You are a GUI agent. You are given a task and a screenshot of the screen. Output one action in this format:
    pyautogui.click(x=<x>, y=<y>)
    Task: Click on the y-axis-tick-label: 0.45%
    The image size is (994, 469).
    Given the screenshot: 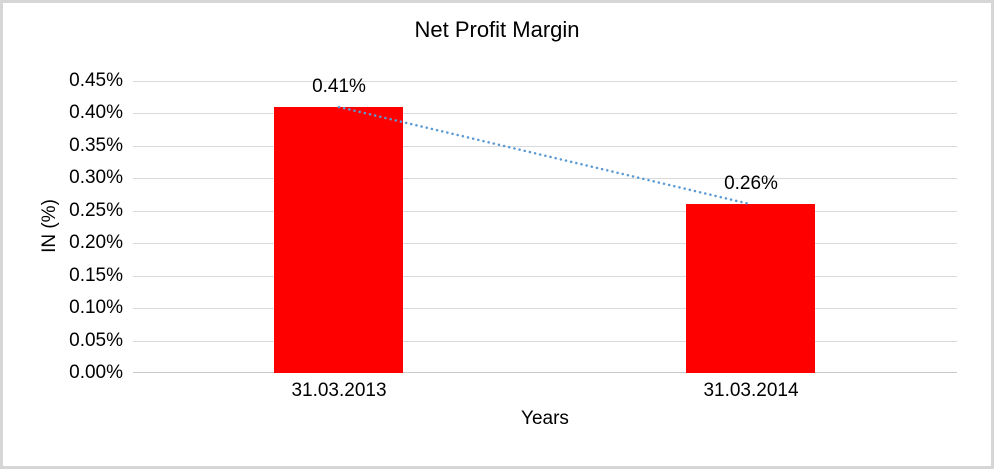 What is the action you would take?
    pyautogui.click(x=96, y=80)
    